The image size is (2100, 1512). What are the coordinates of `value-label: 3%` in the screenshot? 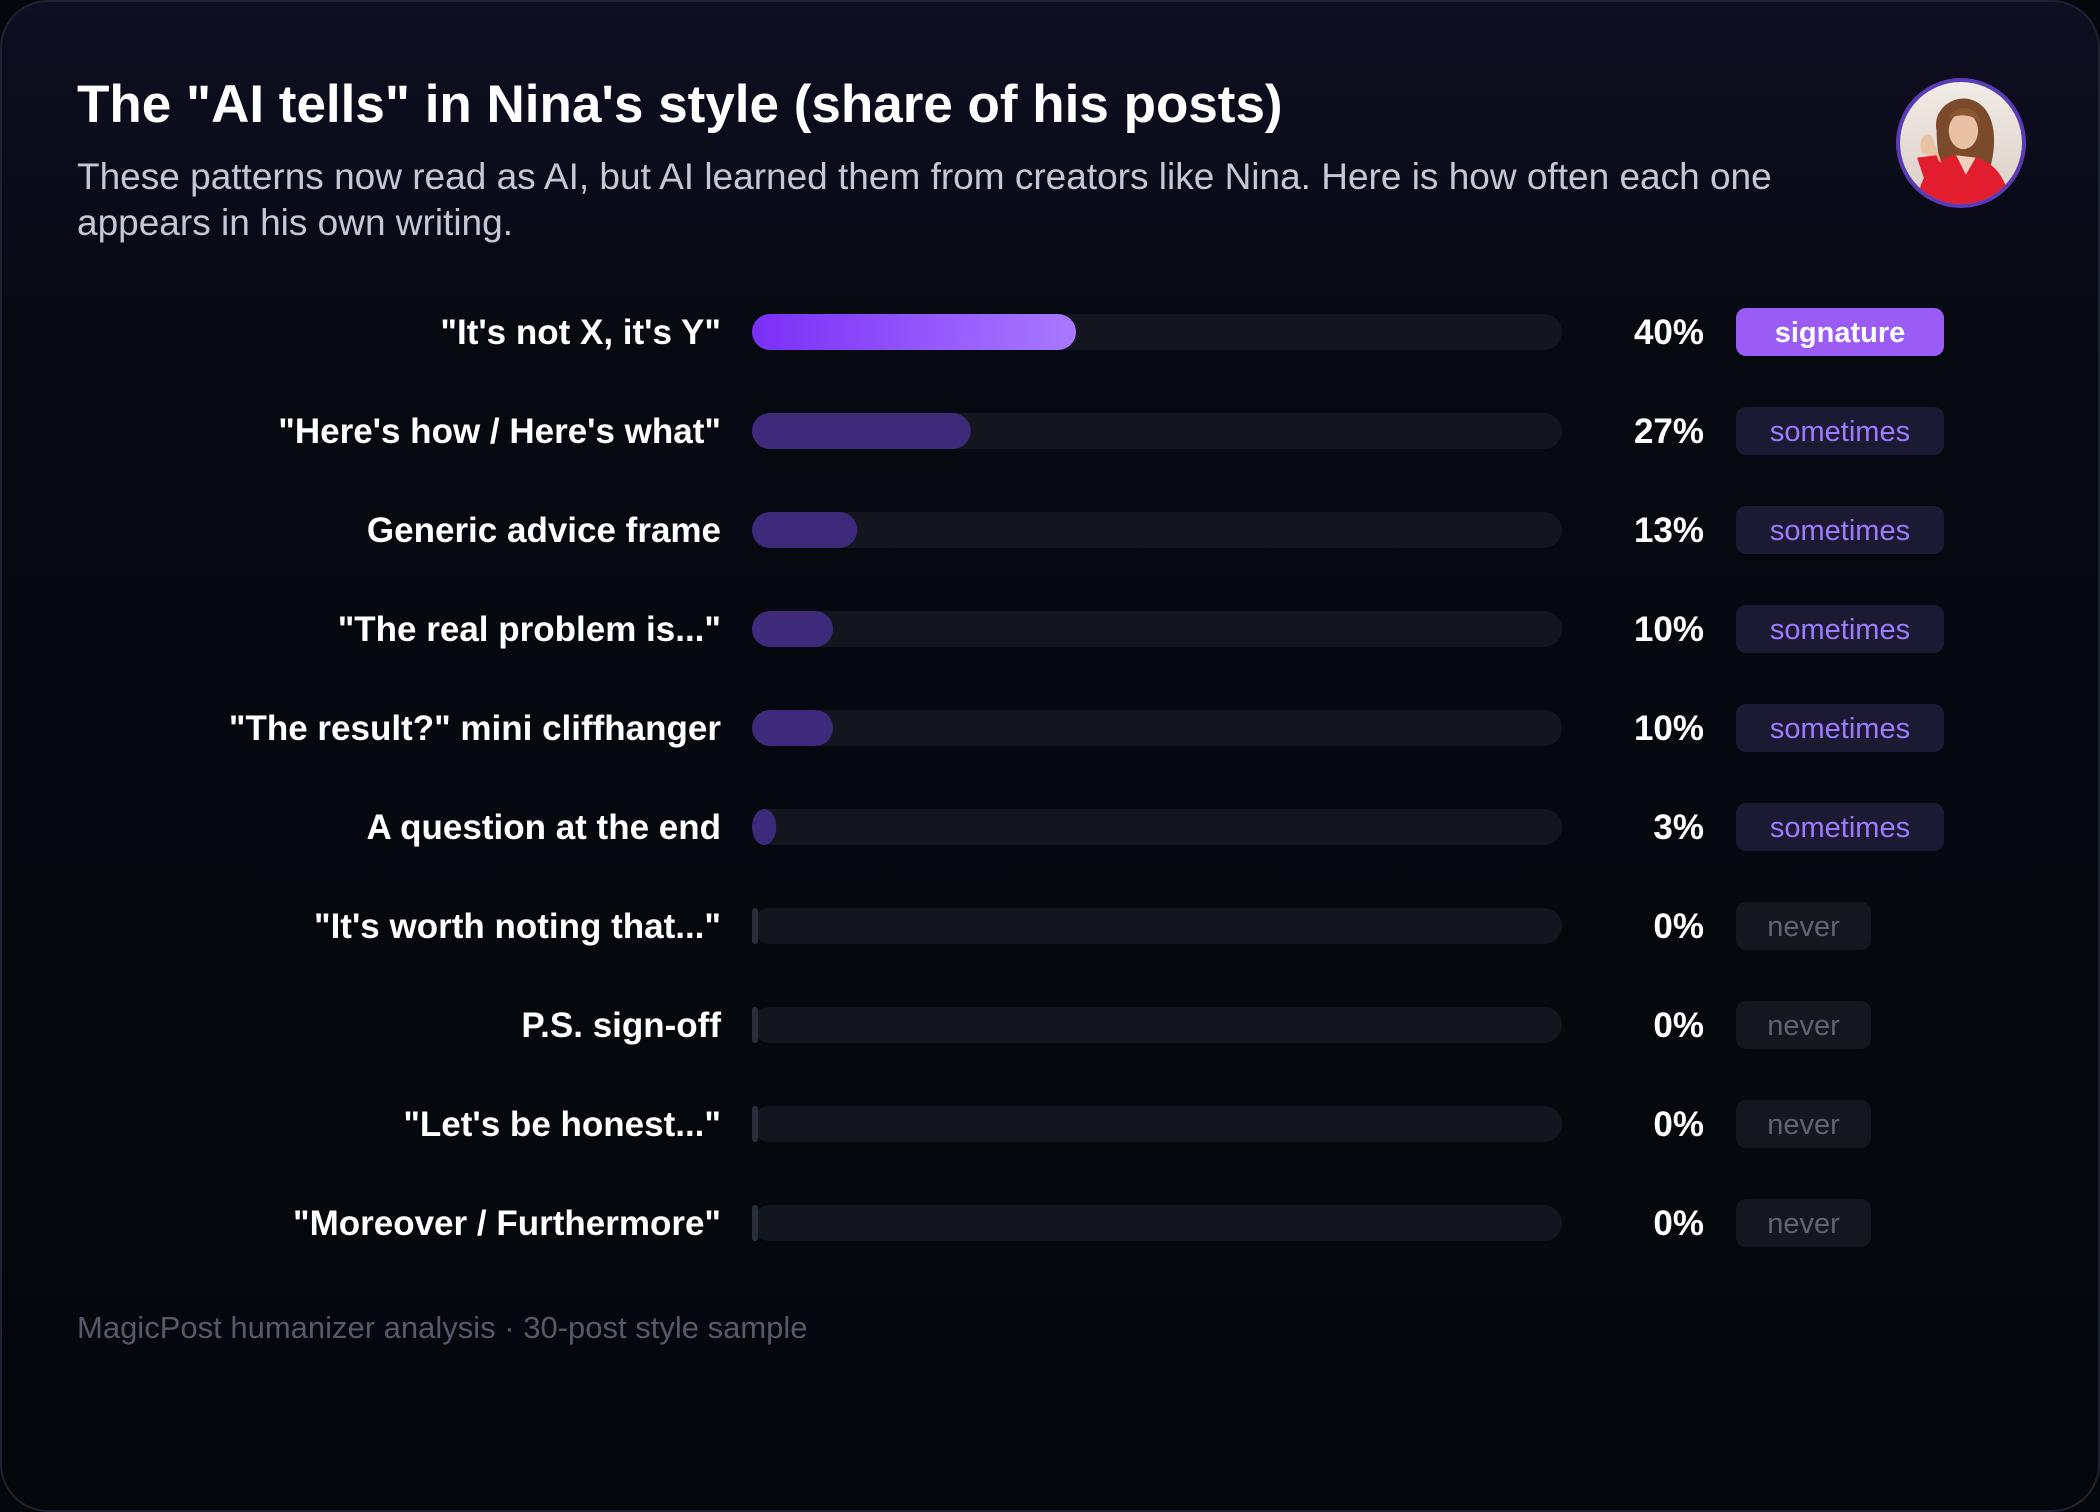 It's located at (1678, 827).